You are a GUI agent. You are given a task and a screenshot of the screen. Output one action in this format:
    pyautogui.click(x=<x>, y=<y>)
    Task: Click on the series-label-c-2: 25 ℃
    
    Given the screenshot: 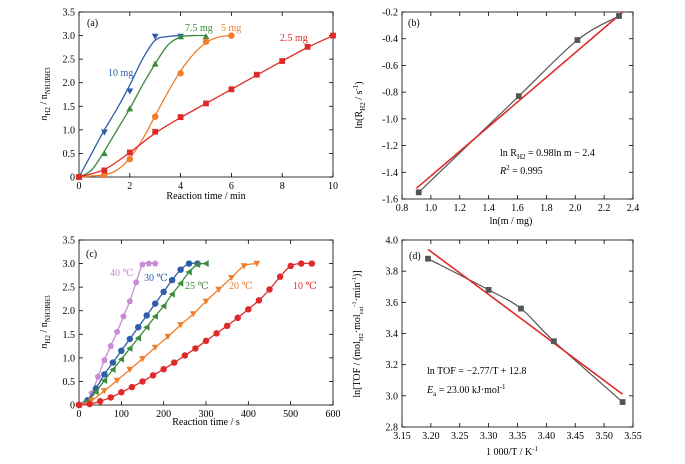 What is the action you would take?
    pyautogui.click(x=197, y=286)
    